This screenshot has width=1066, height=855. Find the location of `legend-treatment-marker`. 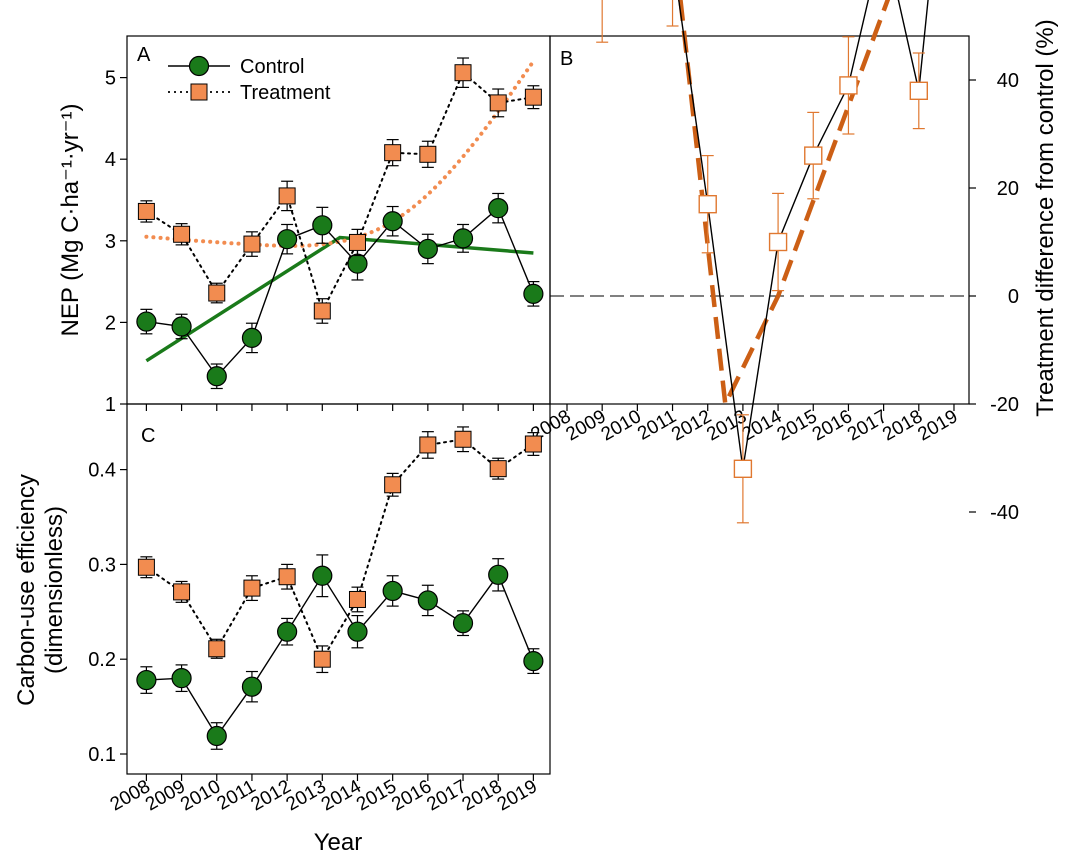

legend-treatment-marker is located at coordinates (199, 92).